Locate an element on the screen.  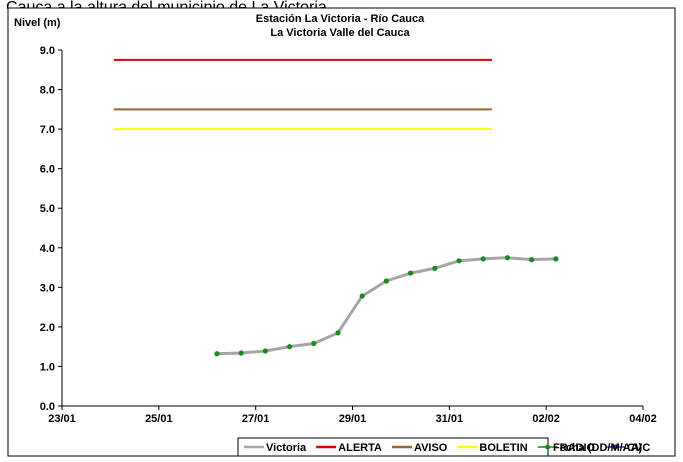
y-tick-label: 1.0 is located at coordinates (47, 367).